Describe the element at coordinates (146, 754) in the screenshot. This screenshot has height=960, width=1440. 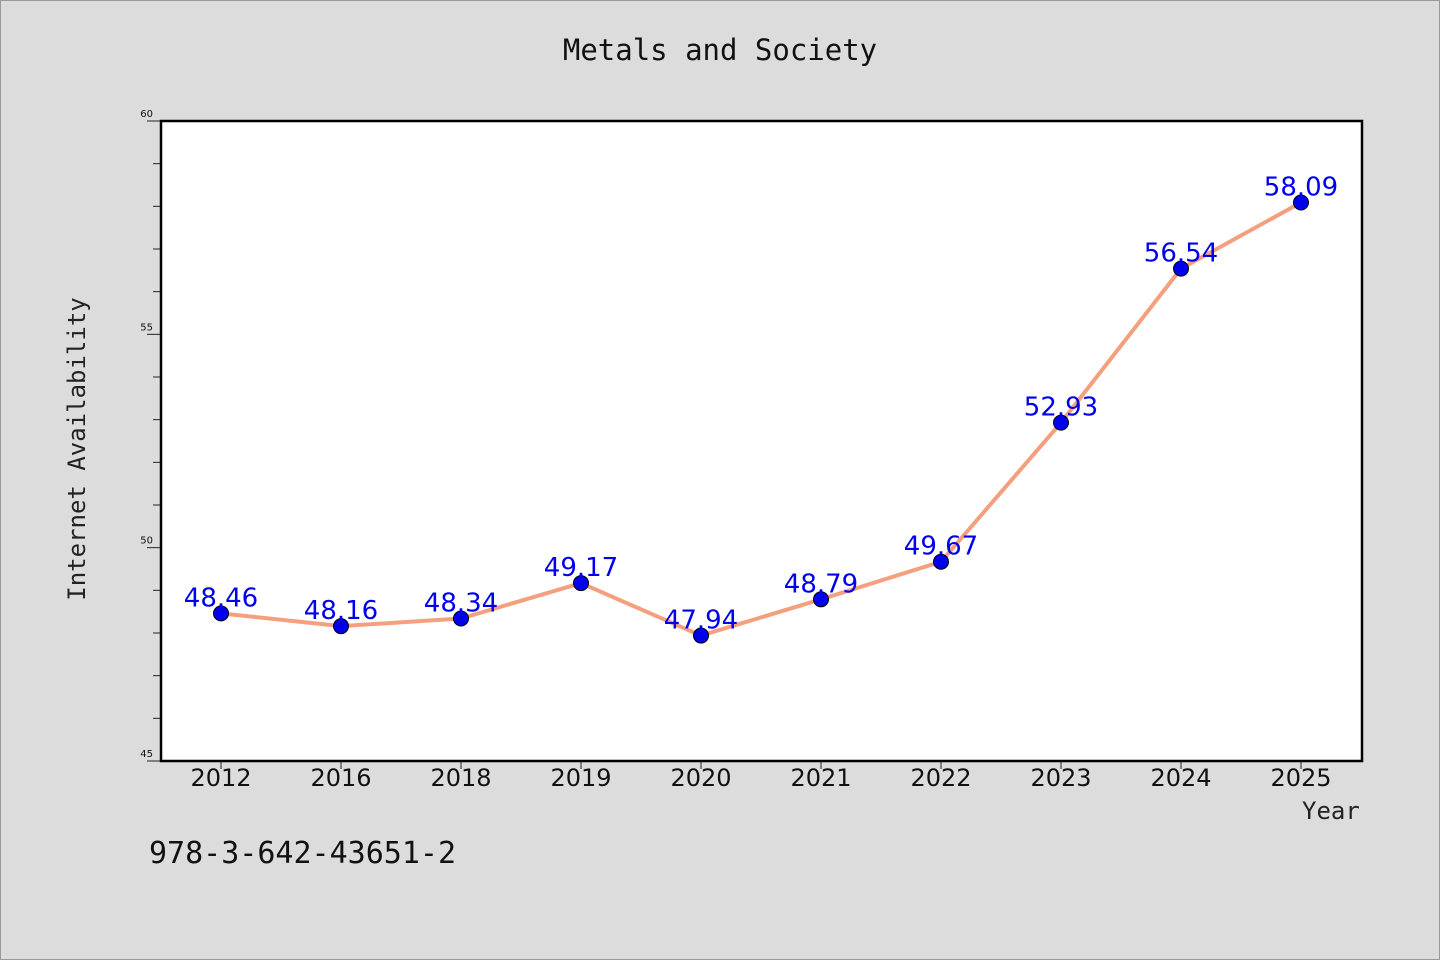
I see `y-tick-label: 45` at that location.